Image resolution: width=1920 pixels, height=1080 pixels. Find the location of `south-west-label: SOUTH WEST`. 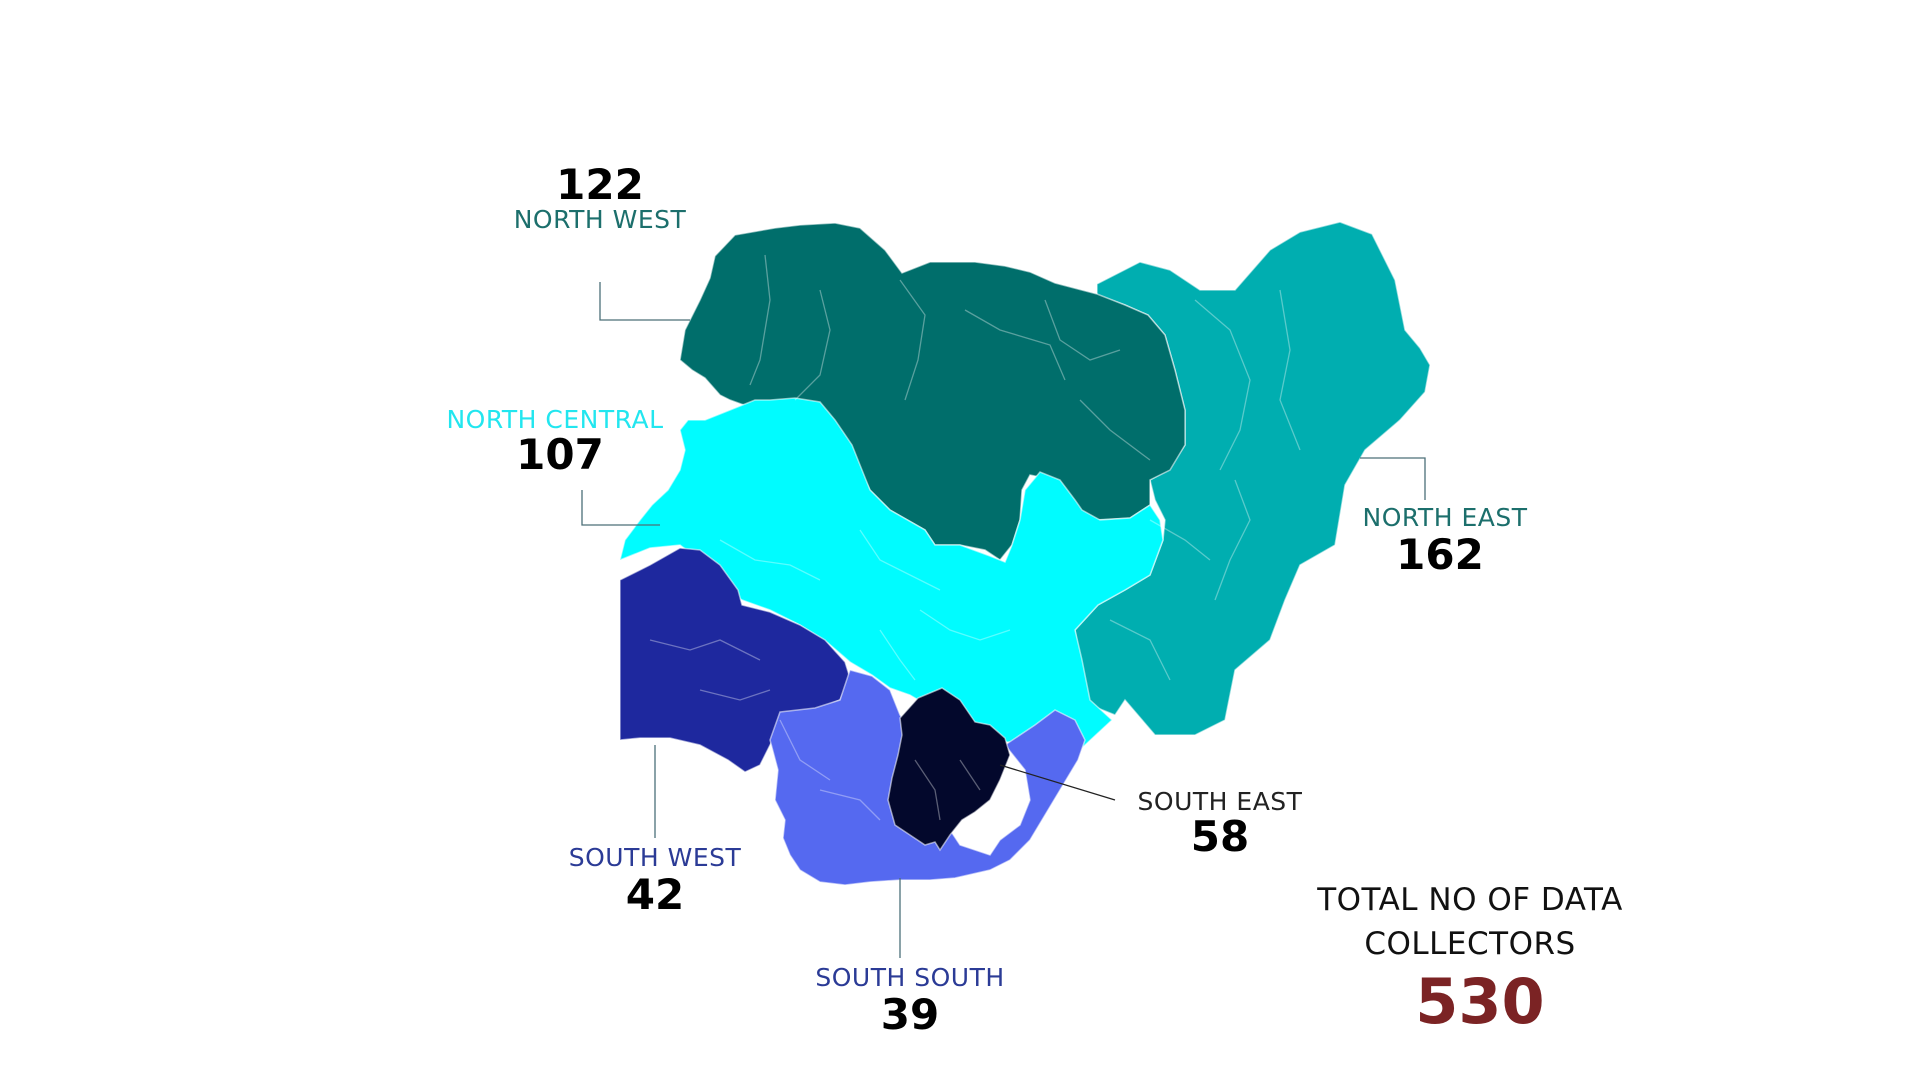

south-west-label: SOUTH WEST is located at coordinates (655, 857).